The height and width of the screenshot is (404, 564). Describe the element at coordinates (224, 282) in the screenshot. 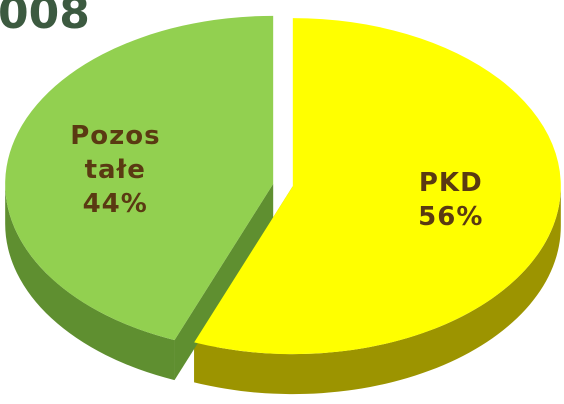

I see `pie-cut` at that location.